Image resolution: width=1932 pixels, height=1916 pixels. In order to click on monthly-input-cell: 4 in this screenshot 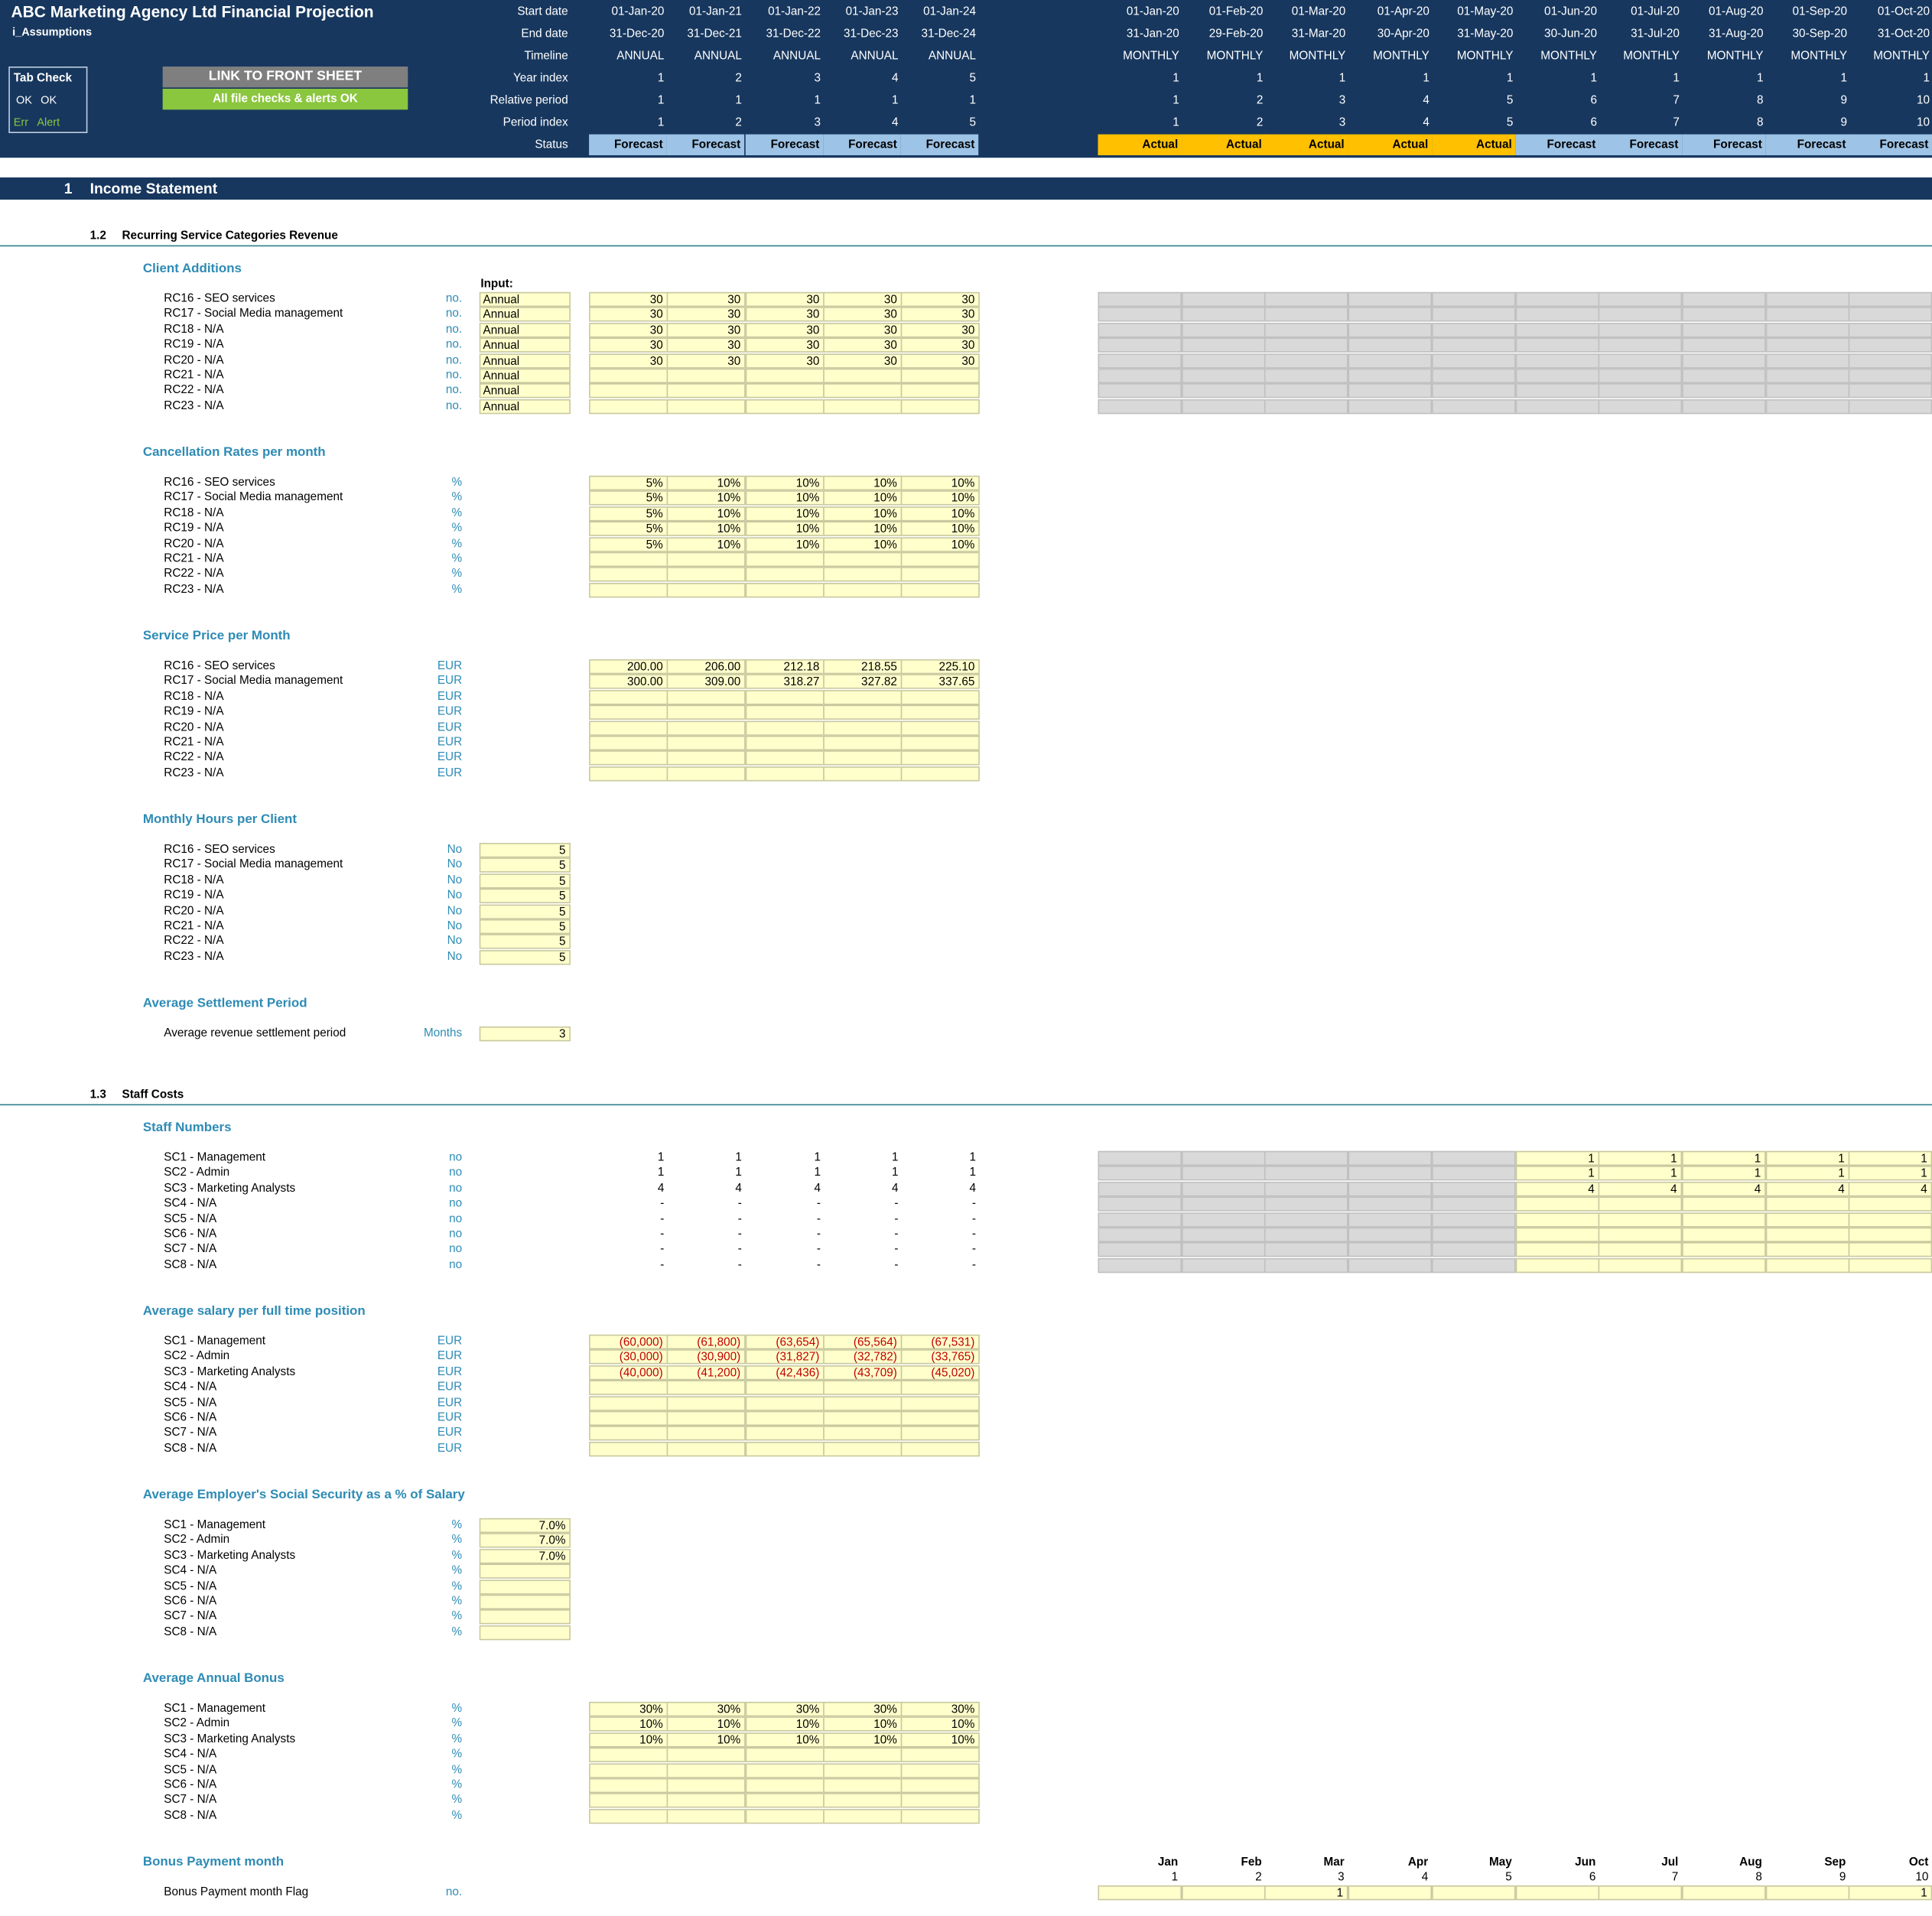, I will do `click(1557, 1189)`.